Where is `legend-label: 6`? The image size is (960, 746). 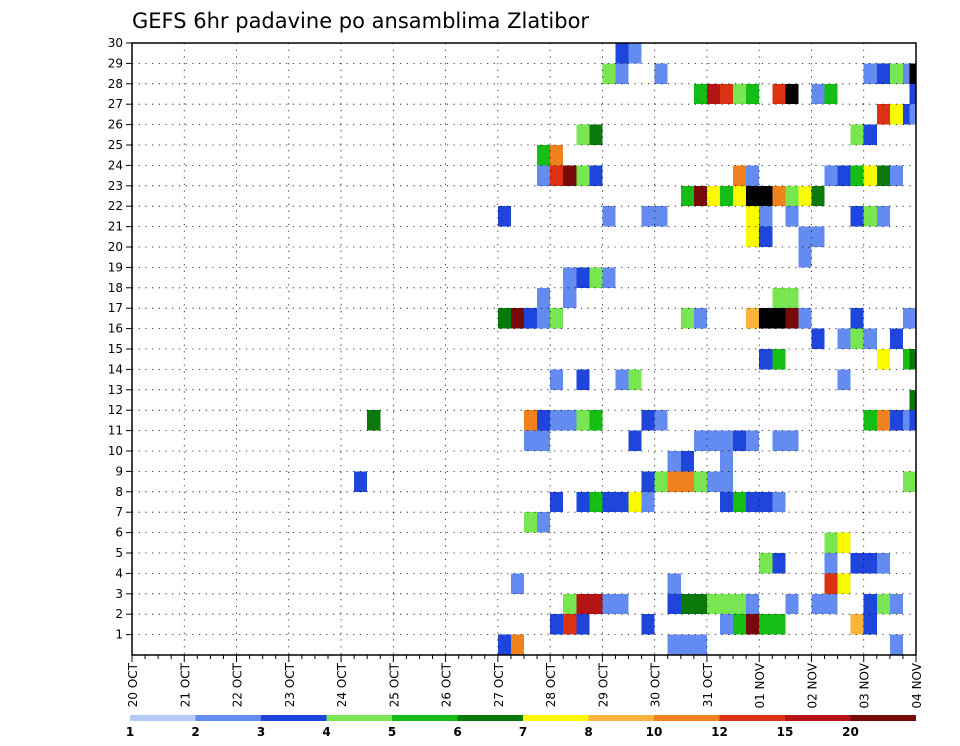
legend-label: 6 is located at coordinates (457, 732).